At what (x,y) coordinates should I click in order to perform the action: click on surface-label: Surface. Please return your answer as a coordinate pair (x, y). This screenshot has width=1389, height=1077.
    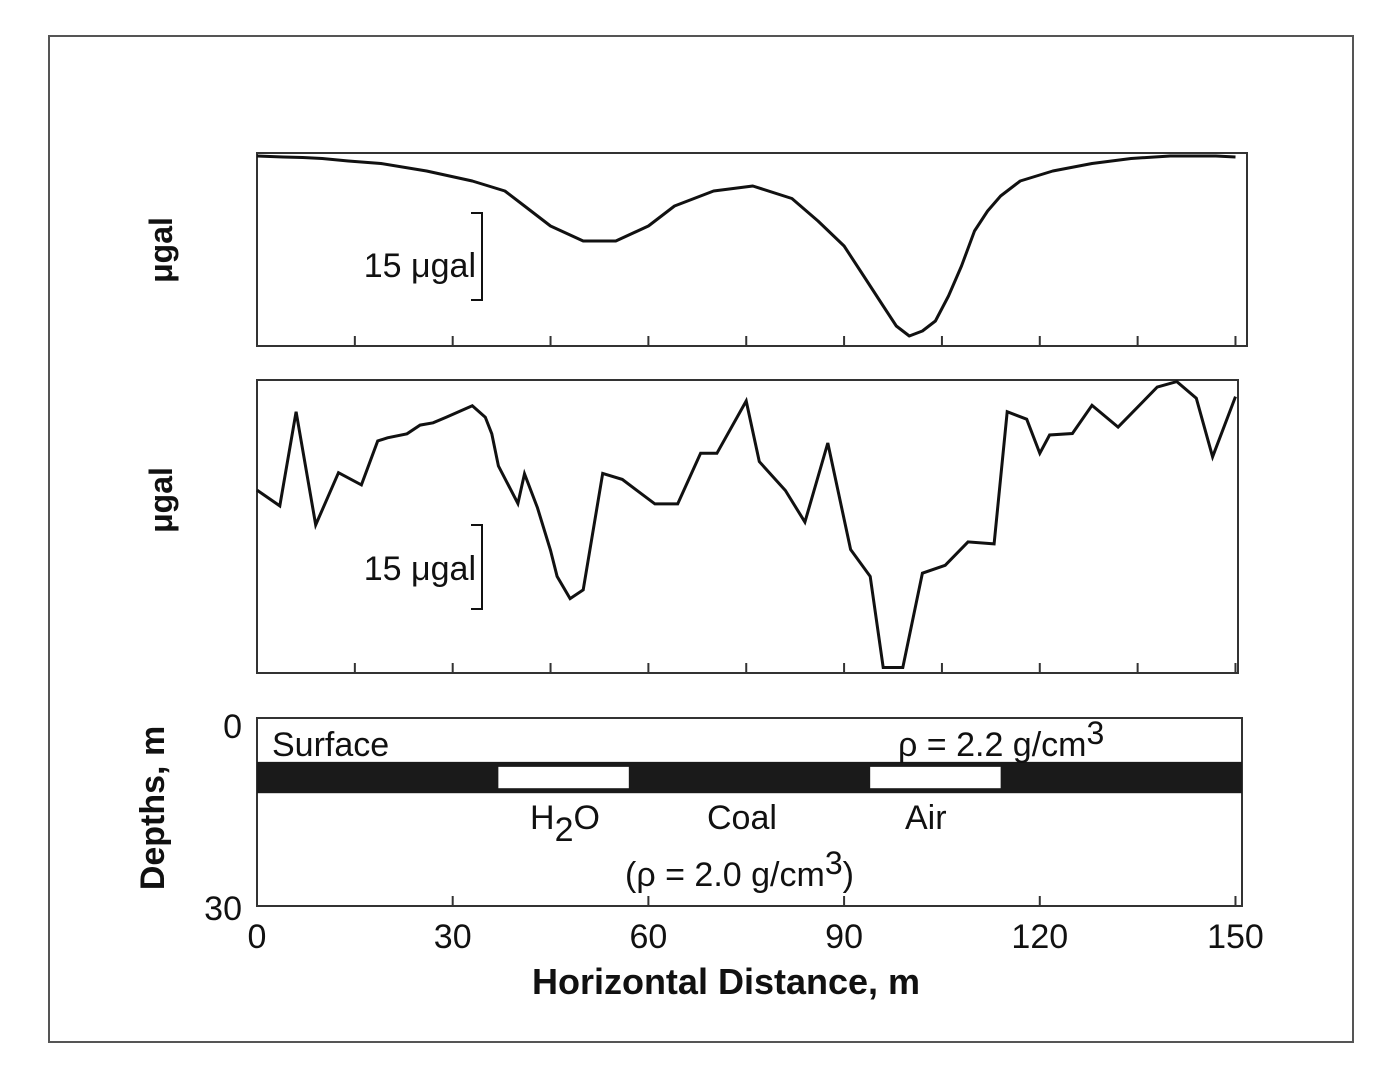
    Looking at the image, I should click on (330, 745).